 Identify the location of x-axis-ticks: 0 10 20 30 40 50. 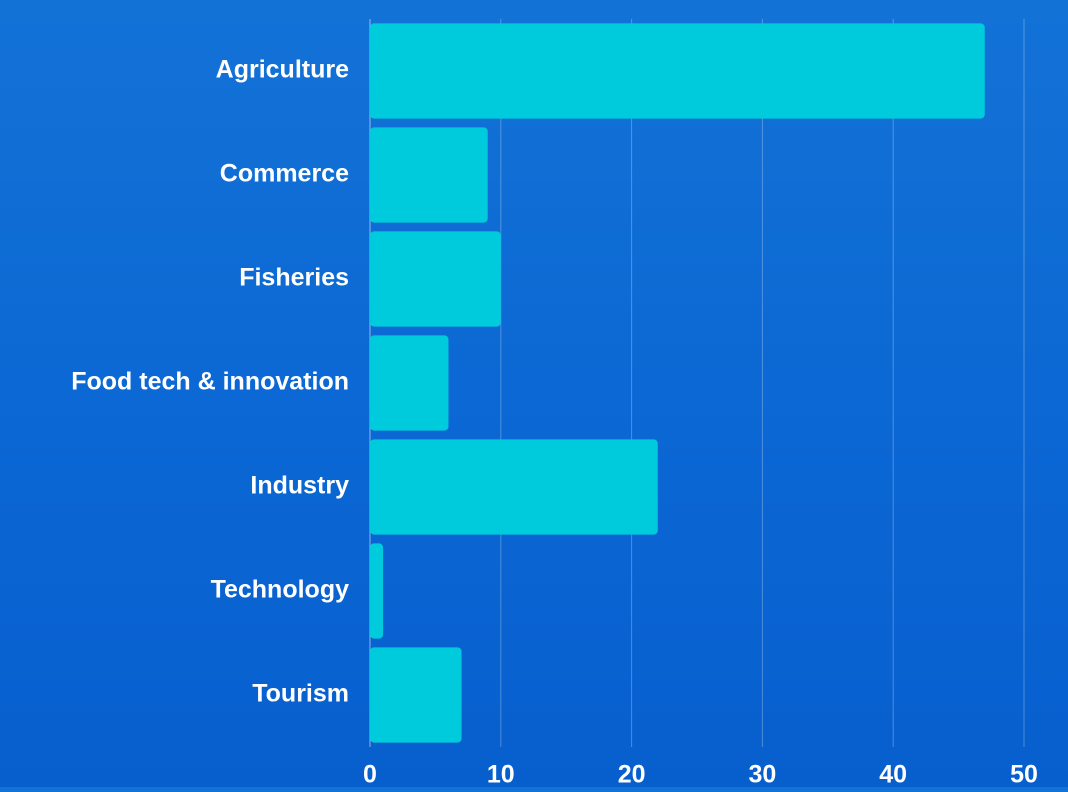
(700, 775).